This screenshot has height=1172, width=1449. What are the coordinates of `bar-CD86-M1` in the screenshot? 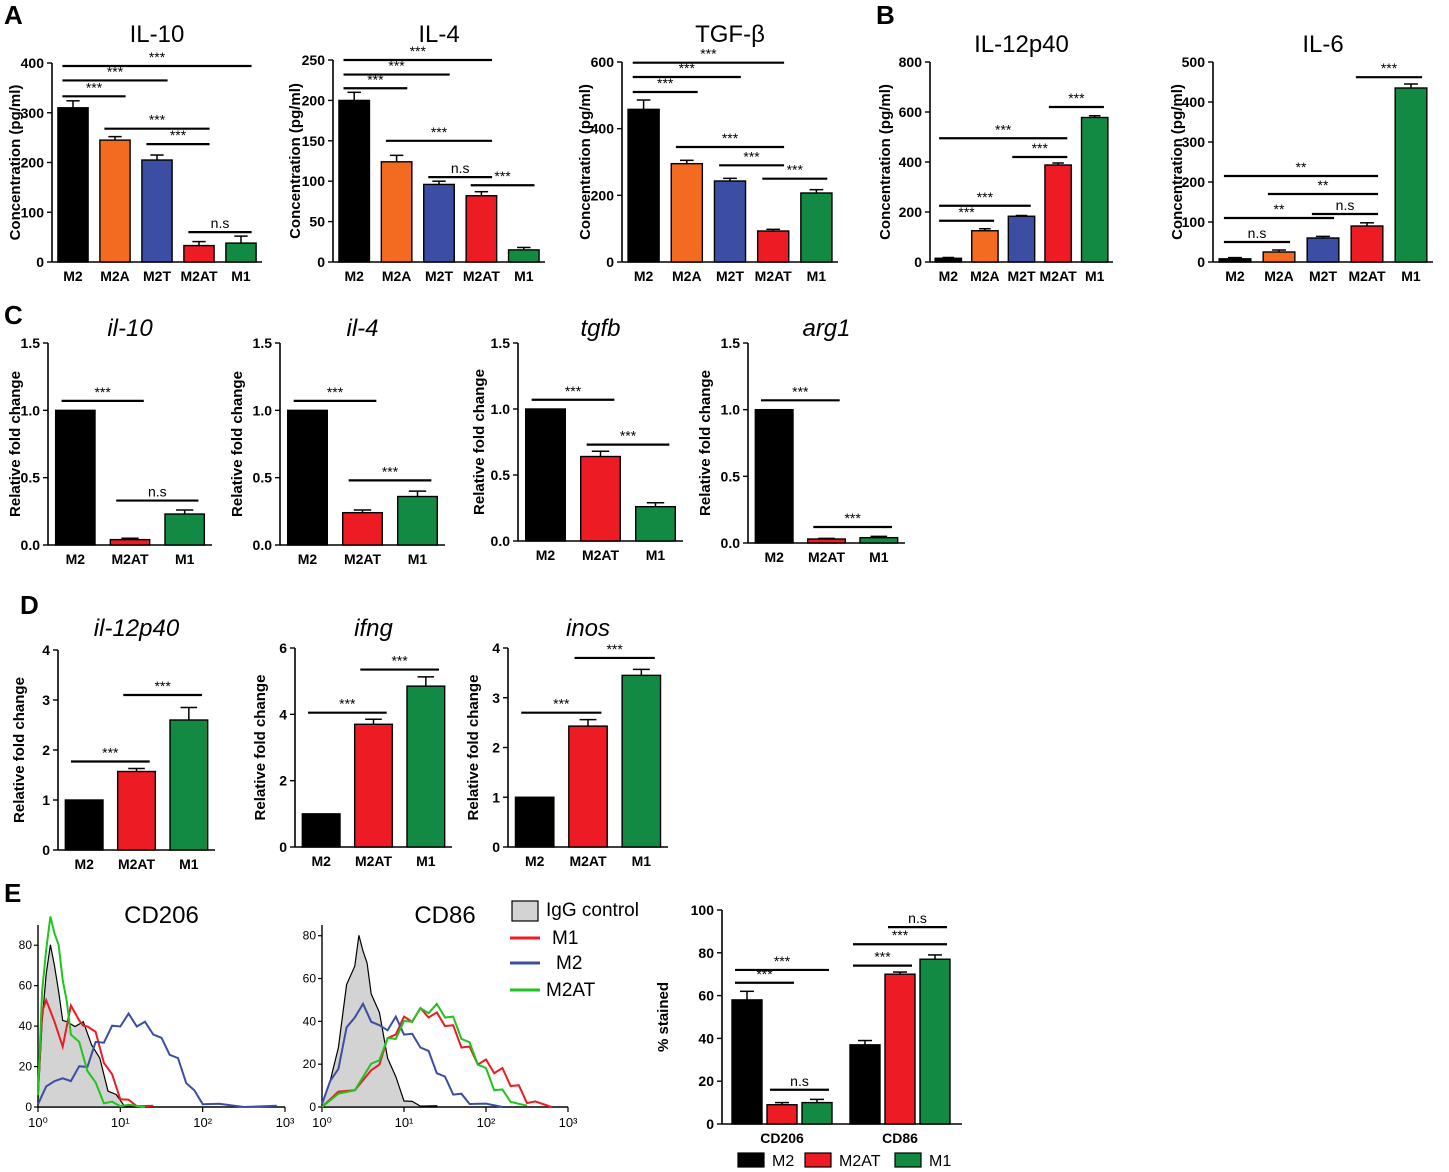 It's located at (935, 1041).